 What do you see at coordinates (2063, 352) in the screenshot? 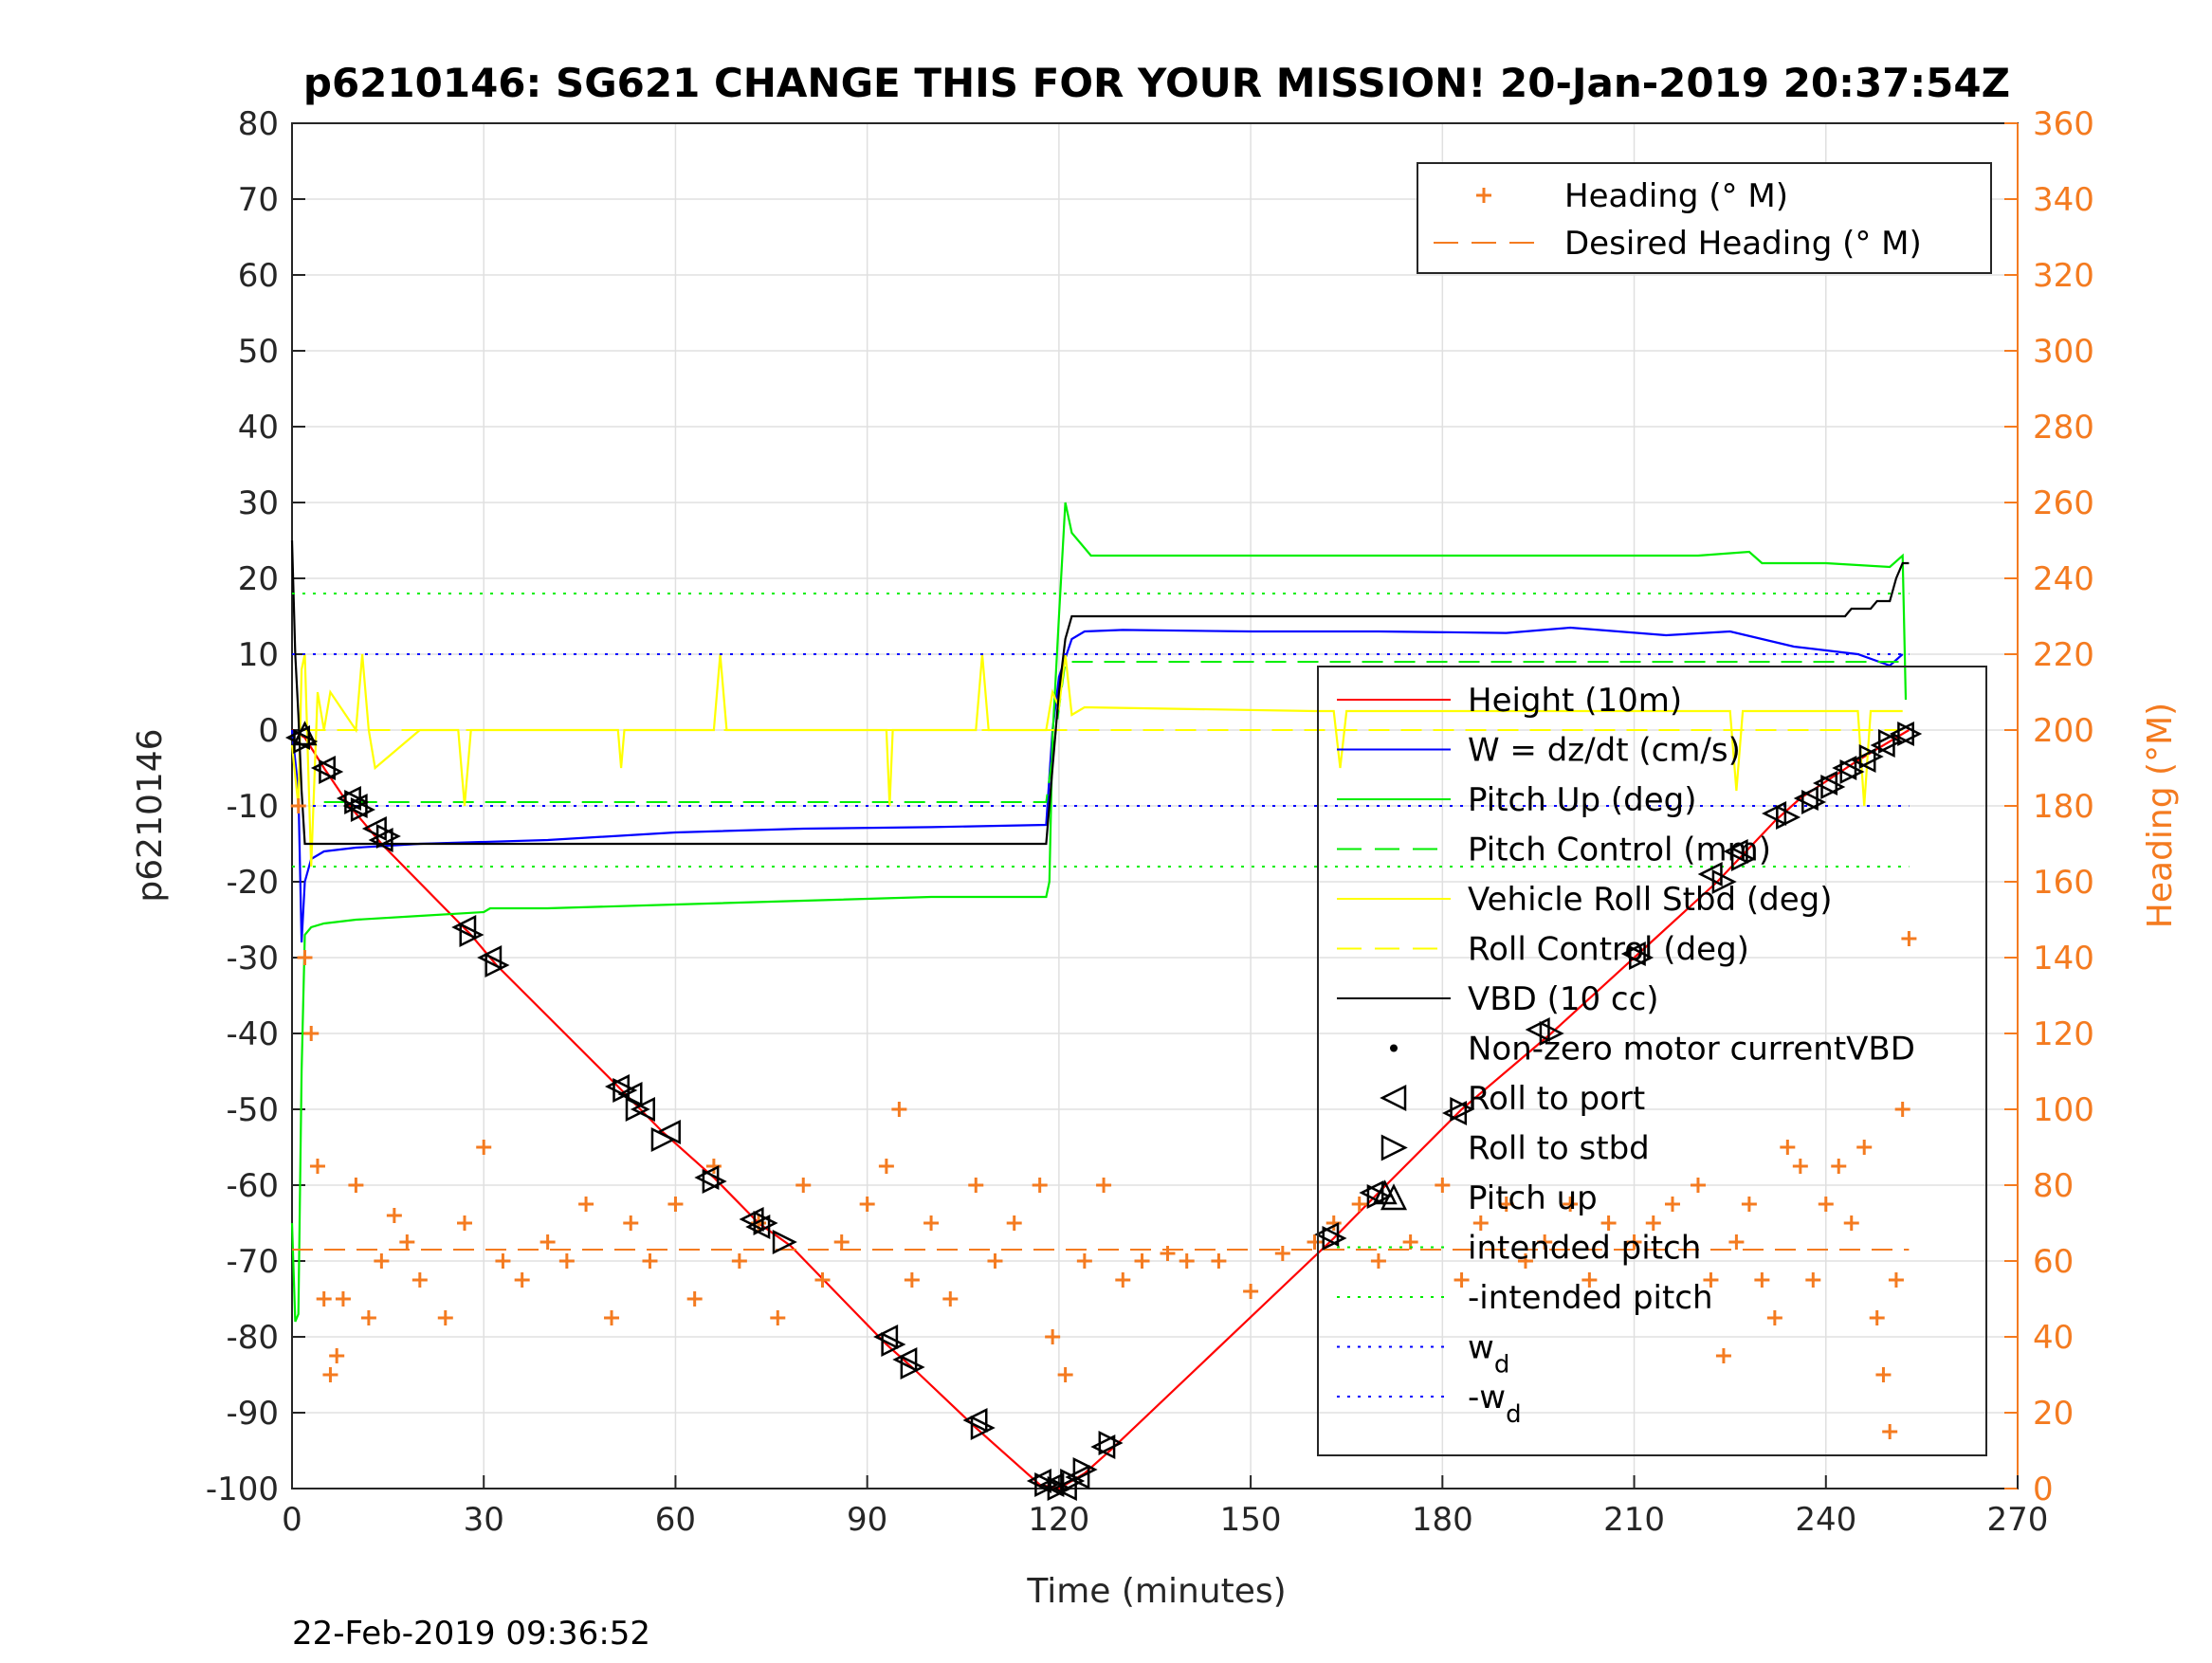
I see `y2-tick-label: 300` at bounding box center [2063, 352].